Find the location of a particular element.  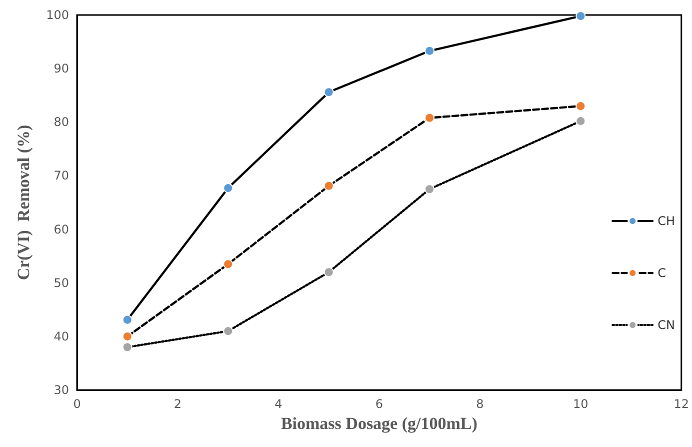

legend-label: CN is located at coordinates (666, 325).